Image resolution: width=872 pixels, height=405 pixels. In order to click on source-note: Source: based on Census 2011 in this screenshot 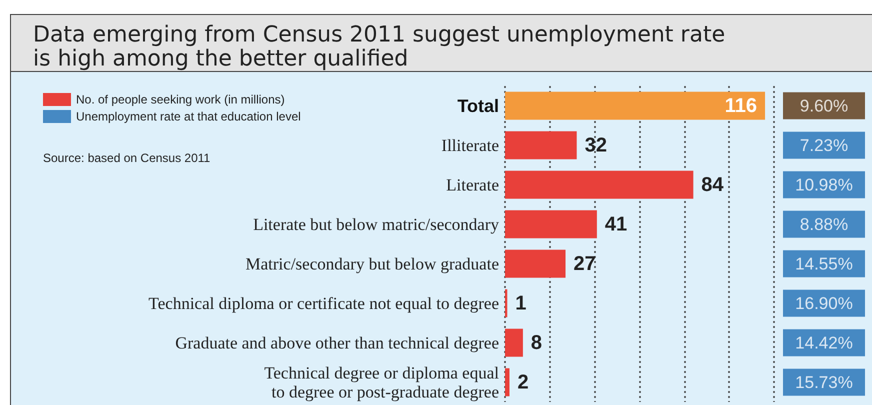, I will do `click(127, 158)`.